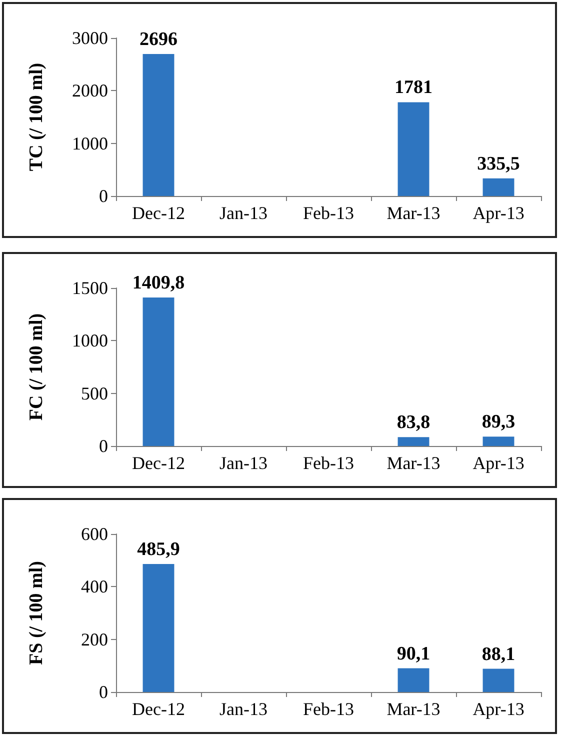 The width and height of the screenshot is (571, 738). Describe the element at coordinates (413, 423) in the screenshot. I see `data-label: 83,8` at that location.